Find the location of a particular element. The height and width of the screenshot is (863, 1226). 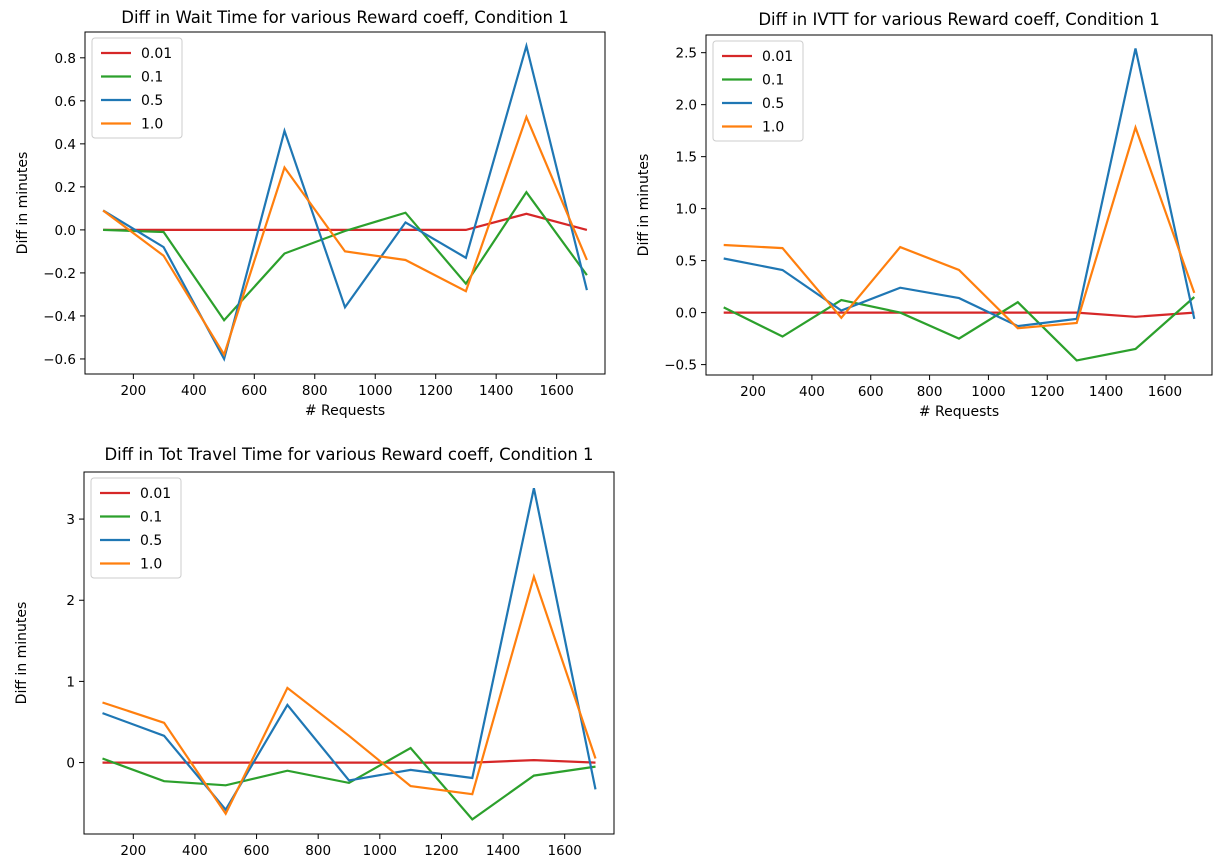

y-tick-label: 0.2 is located at coordinates (65, 188).